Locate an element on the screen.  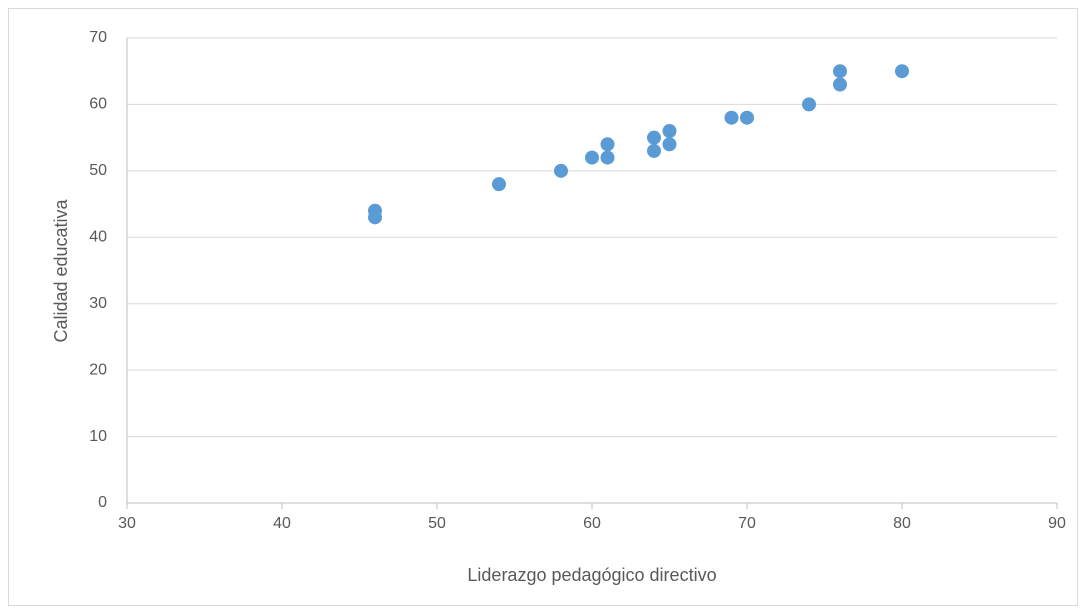
y-tick-label: 20 is located at coordinates (98, 369).